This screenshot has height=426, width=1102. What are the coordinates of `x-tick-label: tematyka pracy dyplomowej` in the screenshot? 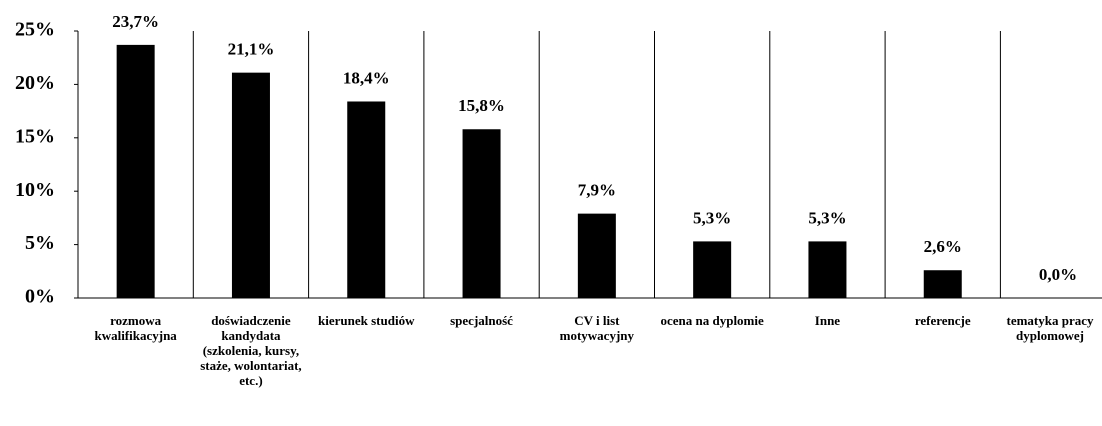 It's located at (1050, 328).